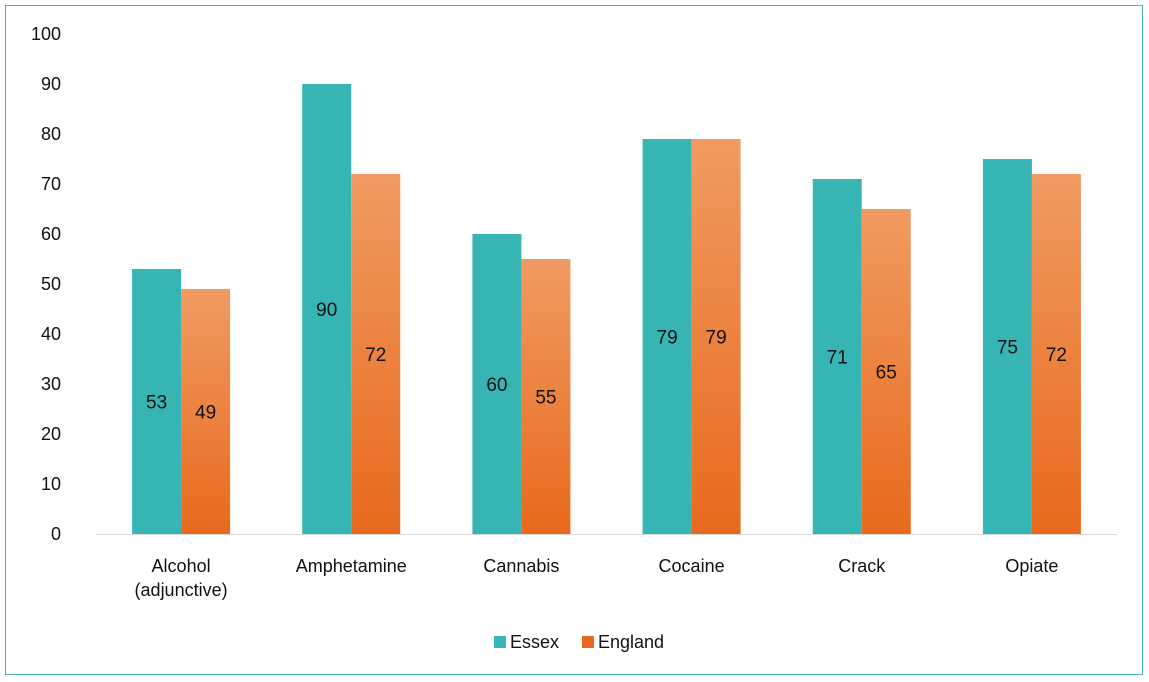 This screenshot has height=682, width=1149. Describe the element at coordinates (51, 434) in the screenshot. I see `y-tick-label: 20` at that location.